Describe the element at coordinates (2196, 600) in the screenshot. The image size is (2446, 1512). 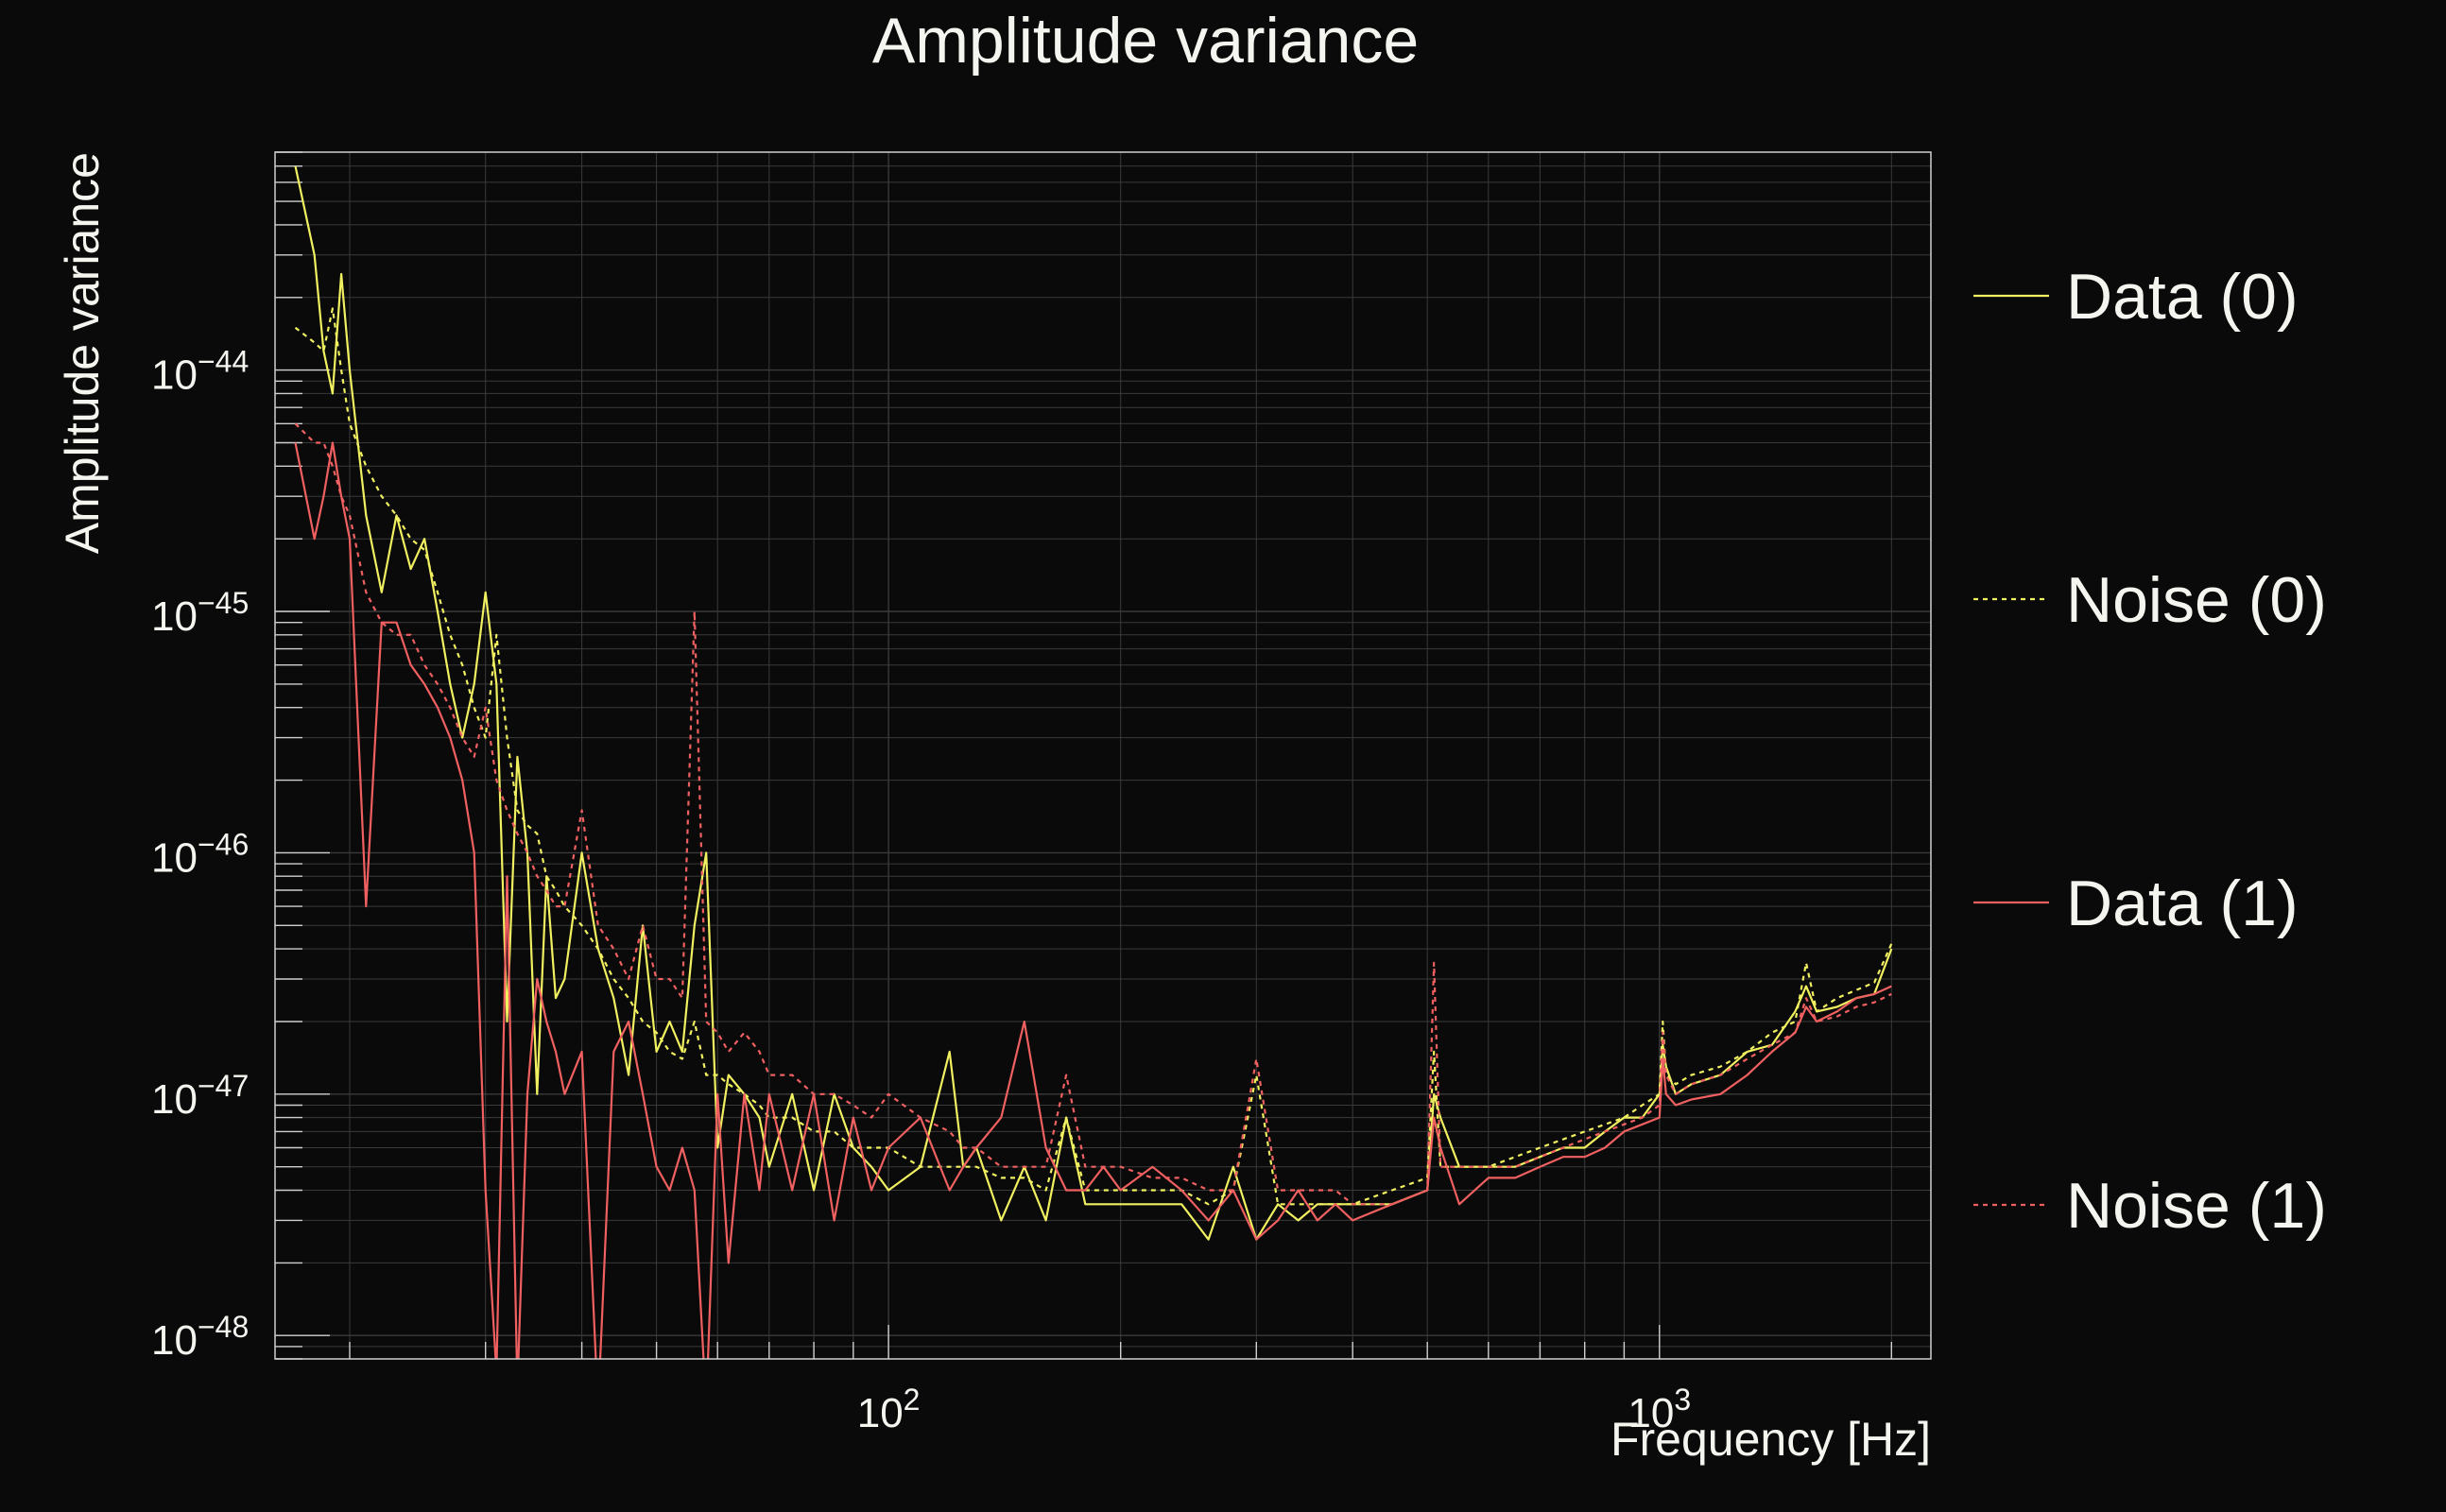
I see `legend-label: Noise (0)` at that location.